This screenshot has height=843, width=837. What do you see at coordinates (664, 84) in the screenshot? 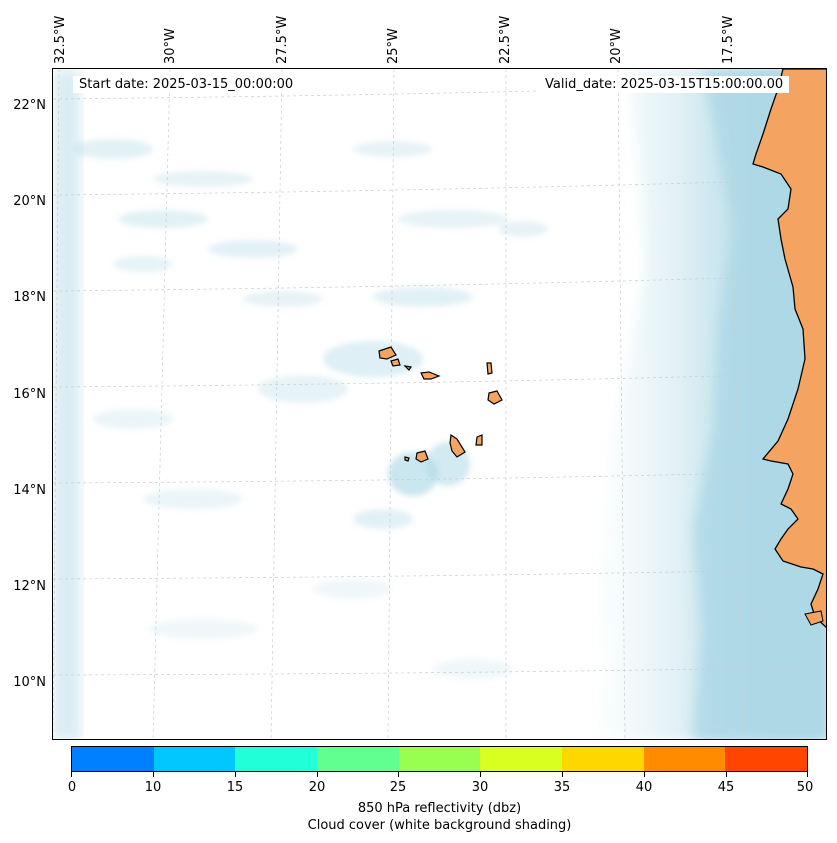
I see `valid-date-label: Valid_date: 2025-03-15T15:00:00.00` at bounding box center [664, 84].